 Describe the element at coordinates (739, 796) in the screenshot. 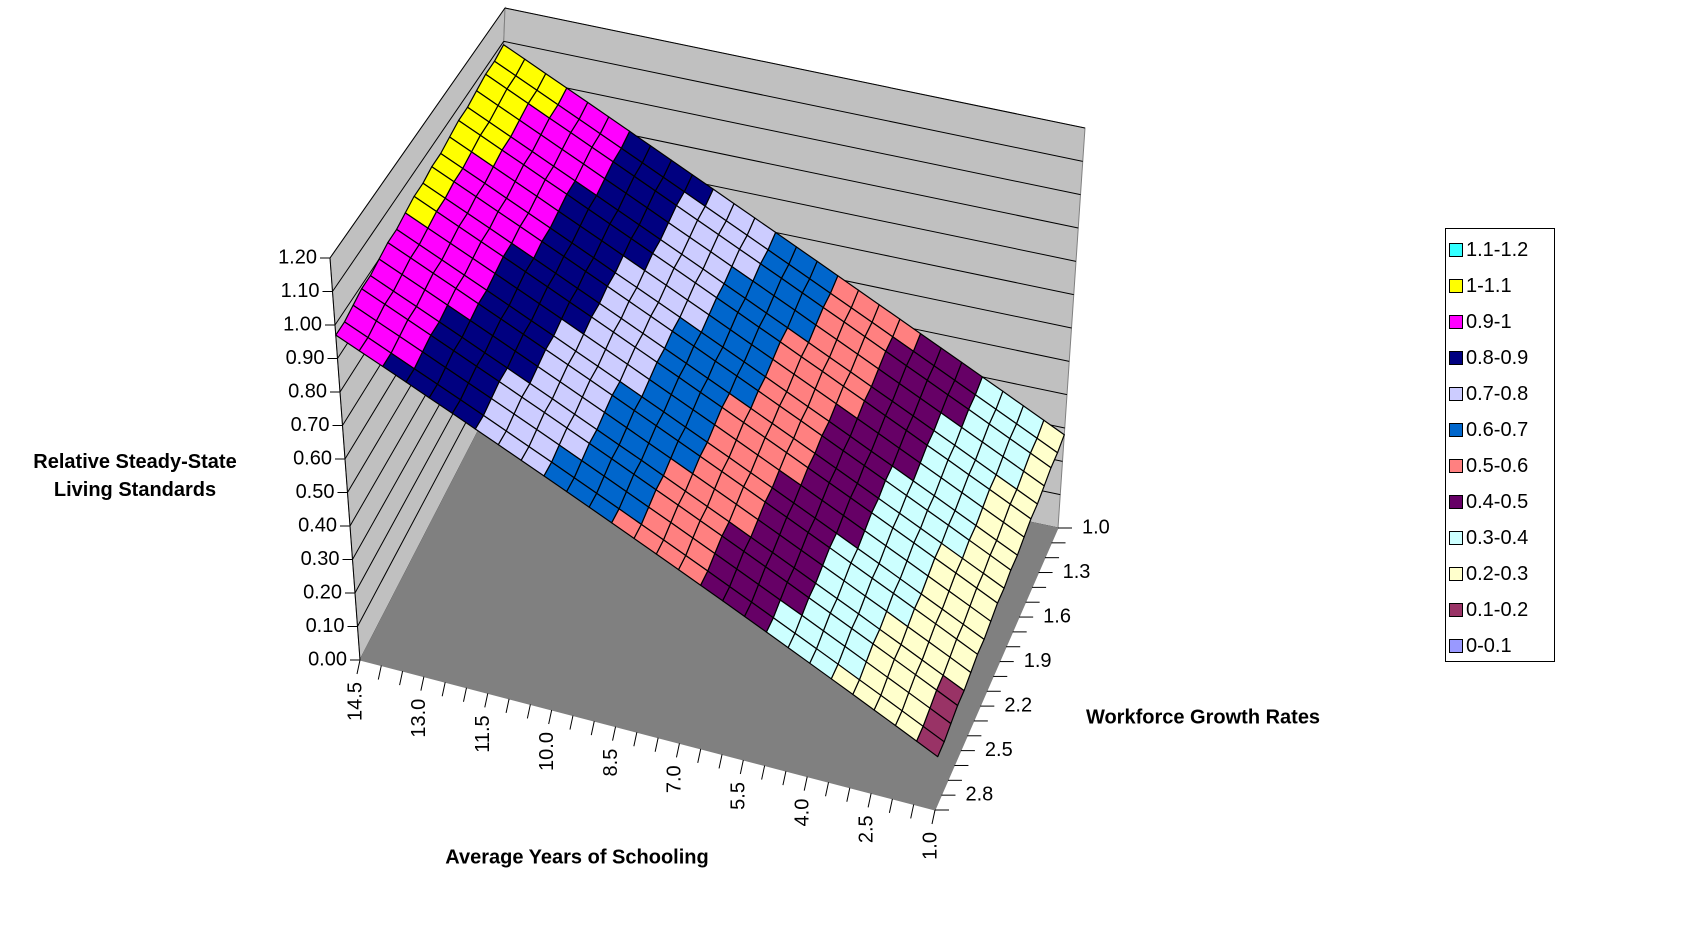

I see `x-tick-label: 5.5` at that location.